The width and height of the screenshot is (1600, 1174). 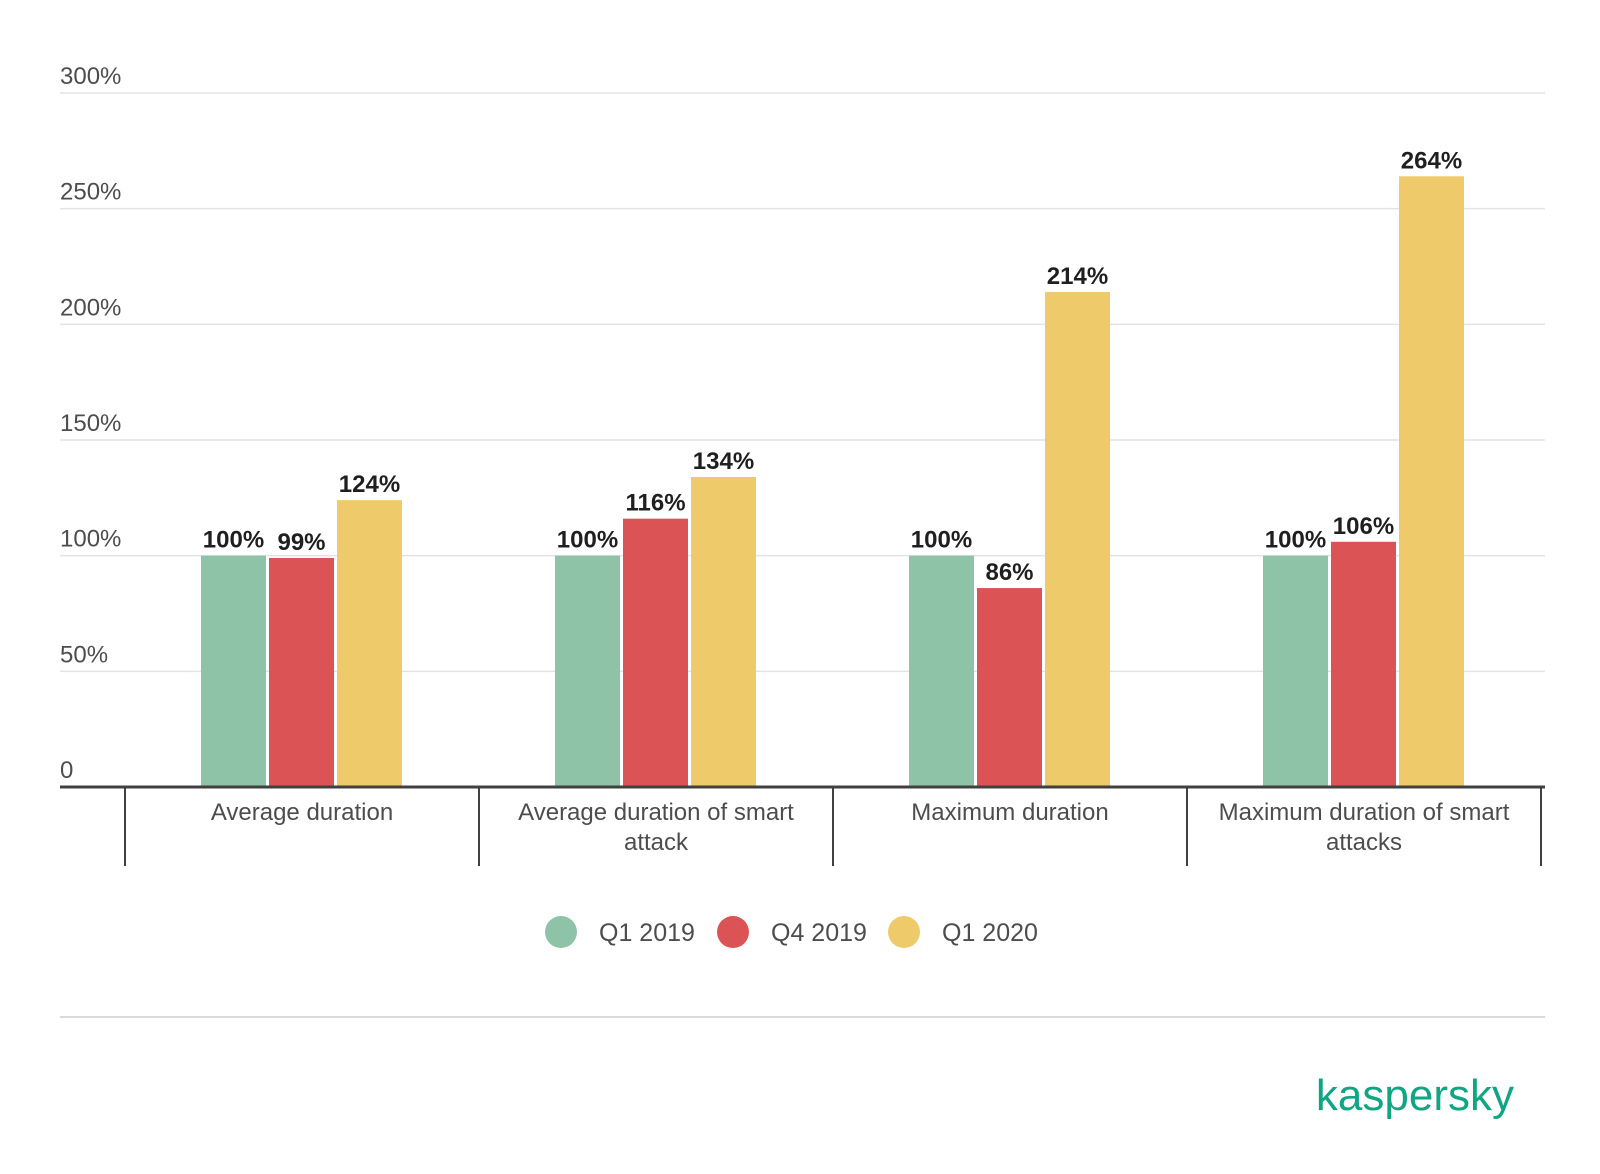 What do you see at coordinates (90, 192) in the screenshot?
I see `y-tick-label: 250%` at bounding box center [90, 192].